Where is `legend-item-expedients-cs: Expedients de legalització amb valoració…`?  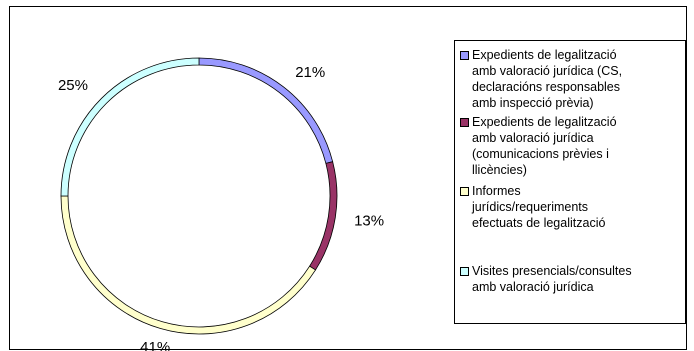
legend-item-expedients-cs: Expedients de legalització amb valoració… is located at coordinates (575, 79).